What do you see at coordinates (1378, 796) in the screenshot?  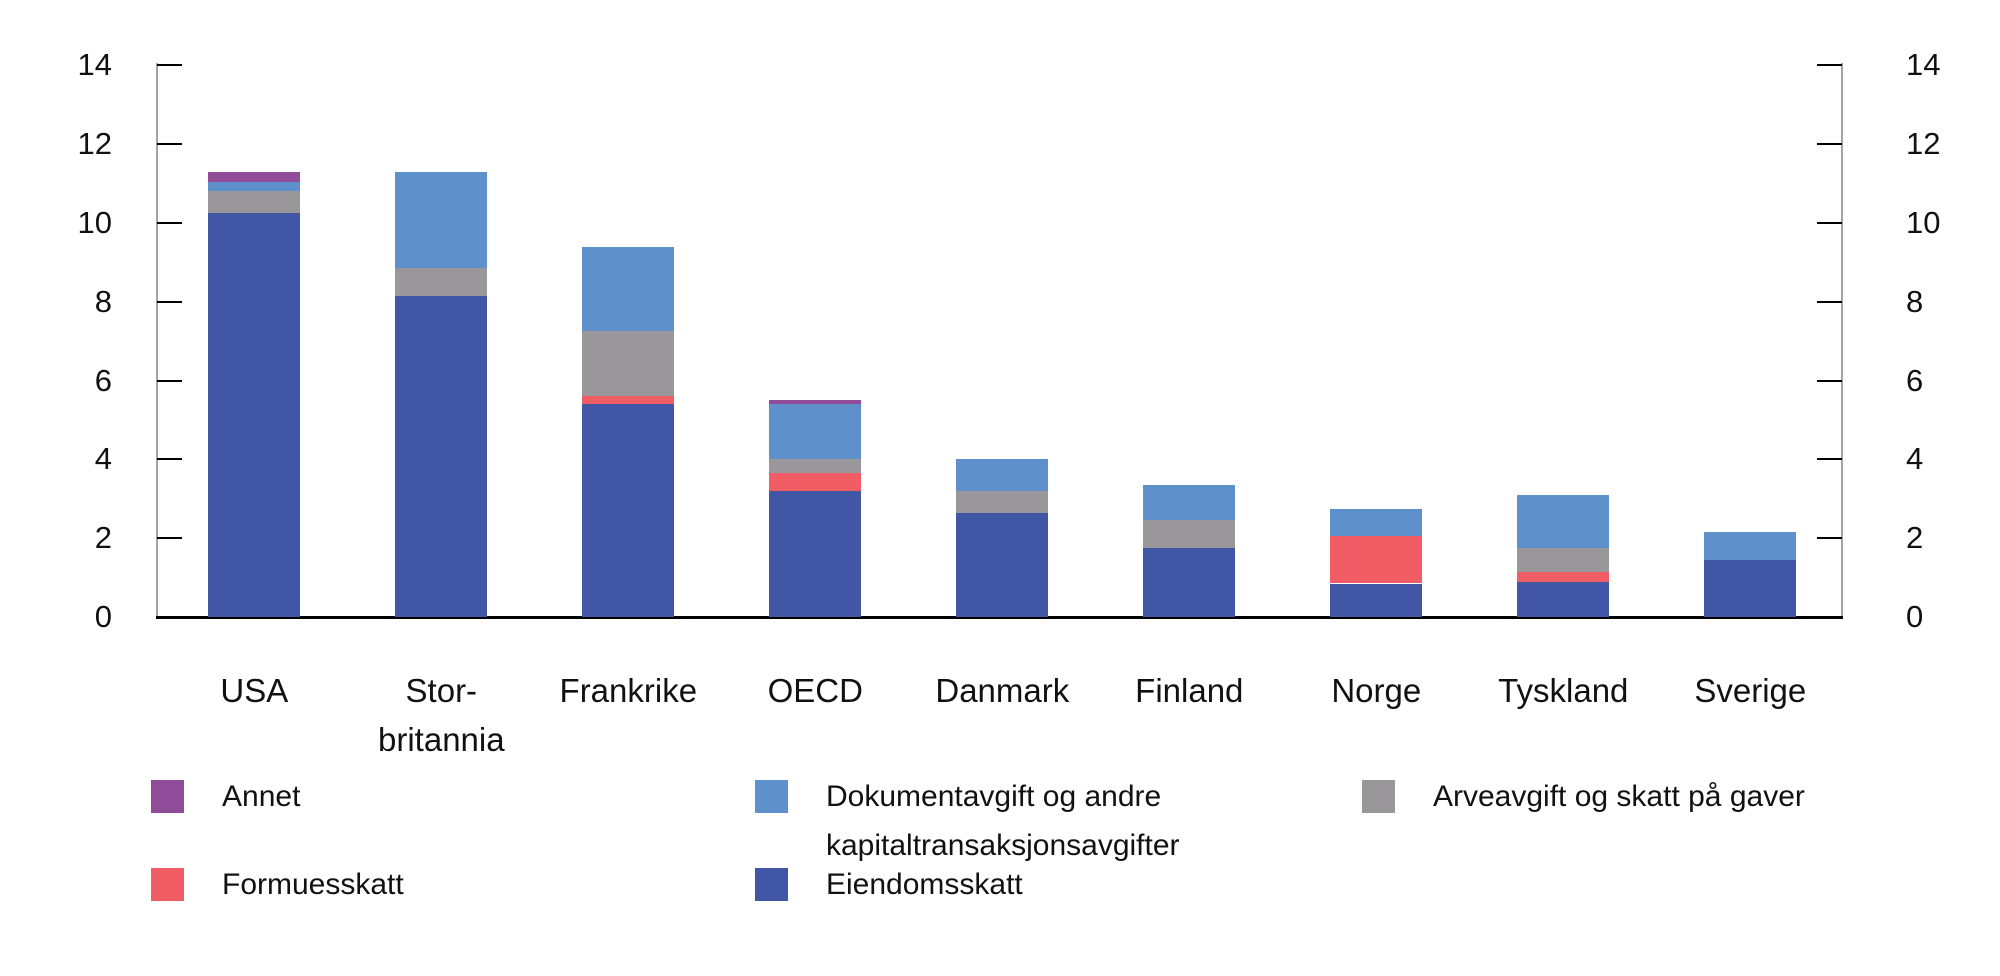 I see `legend-swatch-arveavgift` at bounding box center [1378, 796].